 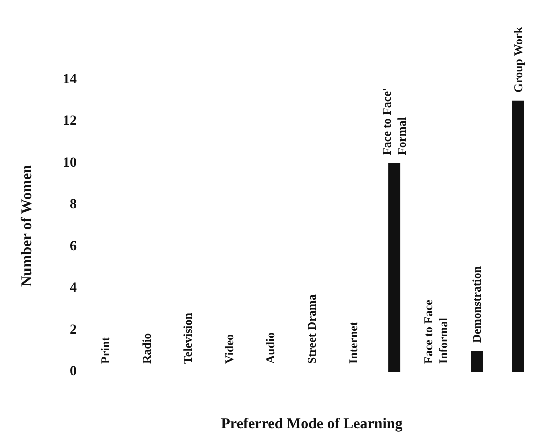 I want to click on x-tick-label: Radio, so click(x=147, y=348).